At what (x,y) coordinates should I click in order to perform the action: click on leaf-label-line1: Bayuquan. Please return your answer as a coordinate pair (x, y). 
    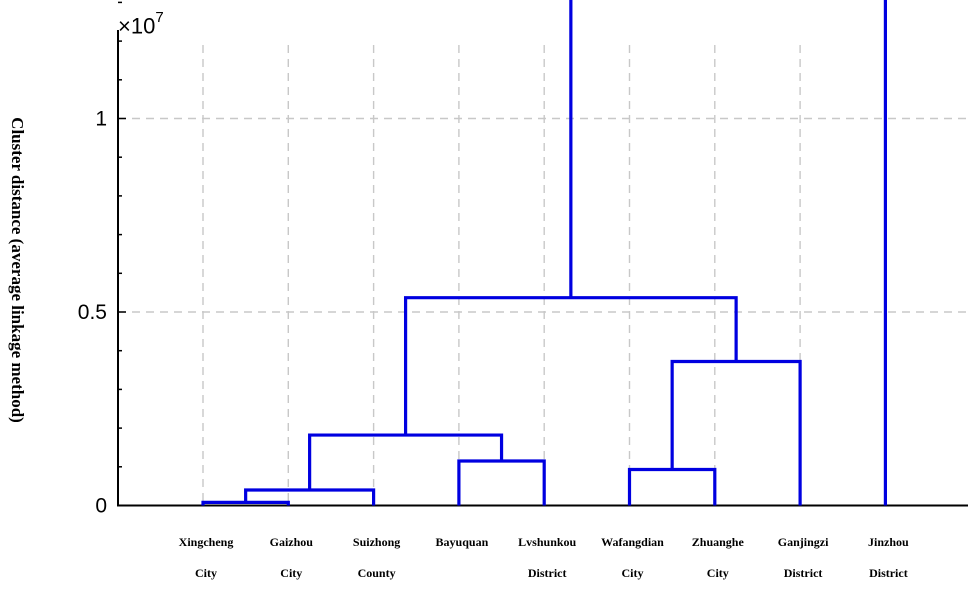
    Looking at the image, I should click on (462, 542).